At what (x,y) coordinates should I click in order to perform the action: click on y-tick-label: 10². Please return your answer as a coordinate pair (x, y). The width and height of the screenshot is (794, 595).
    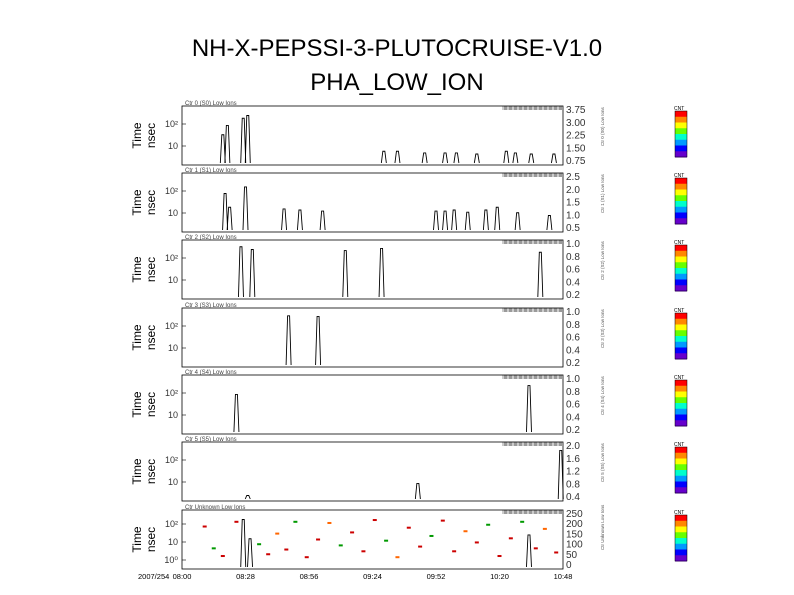
    Looking at the image, I should click on (171, 393).